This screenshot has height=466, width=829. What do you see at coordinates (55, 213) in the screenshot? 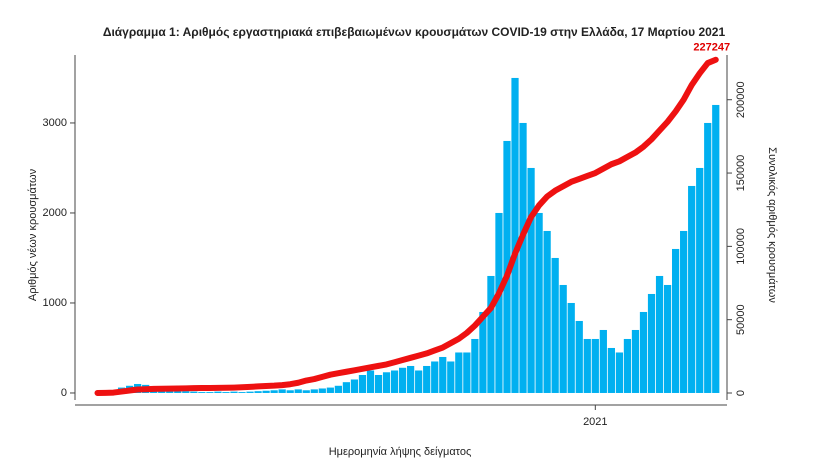
I see `y-tick-label: 2000` at bounding box center [55, 213].